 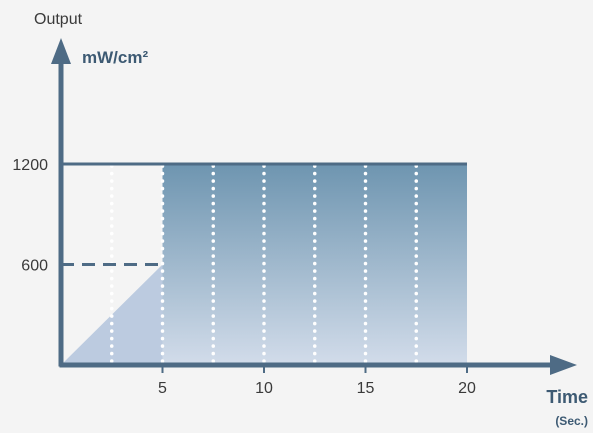 What do you see at coordinates (30, 165) in the screenshot?
I see `y-tick-label: 1200` at bounding box center [30, 165].